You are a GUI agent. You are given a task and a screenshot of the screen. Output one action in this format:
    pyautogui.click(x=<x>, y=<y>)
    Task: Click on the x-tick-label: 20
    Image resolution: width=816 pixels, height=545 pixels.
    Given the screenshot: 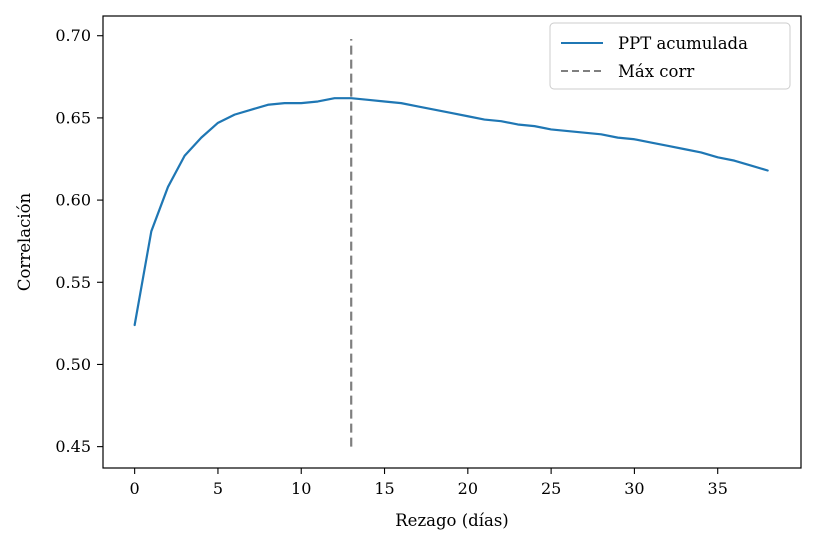 What is the action you would take?
    pyautogui.click(x=468, y=488)
    